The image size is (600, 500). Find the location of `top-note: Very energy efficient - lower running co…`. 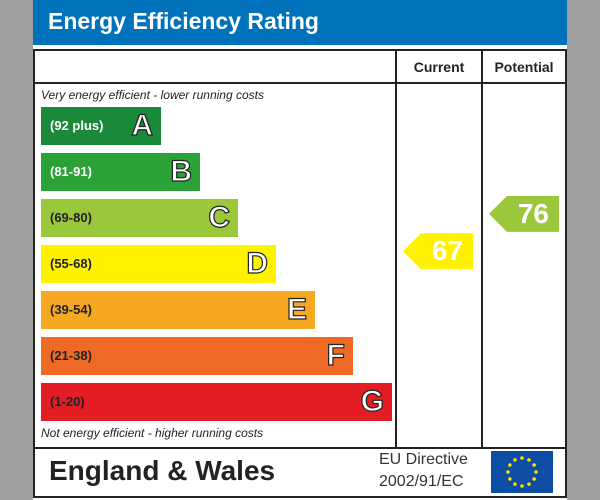

top-note: Very energy efficient - lower running co… is located at coordinates (152, 95).